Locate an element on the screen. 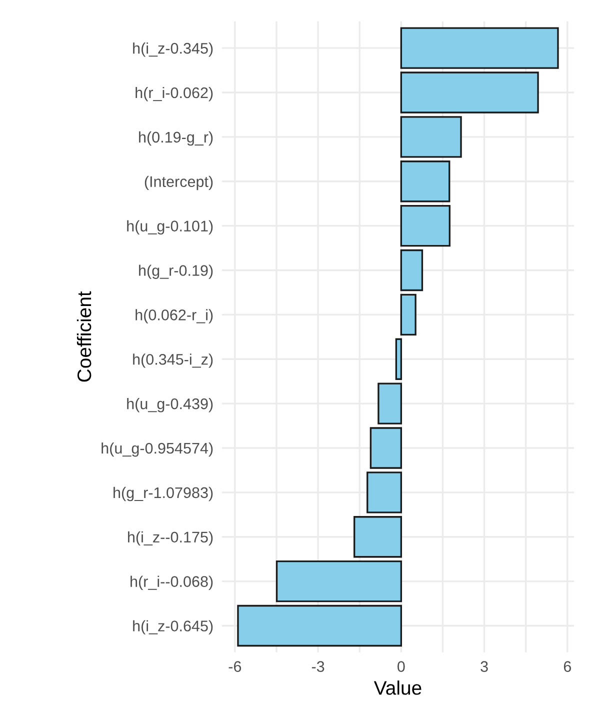 Image resolution: width=603 pixels, height=713 pixels. x-tick-label: -6 is located at coordinates (235, 666).